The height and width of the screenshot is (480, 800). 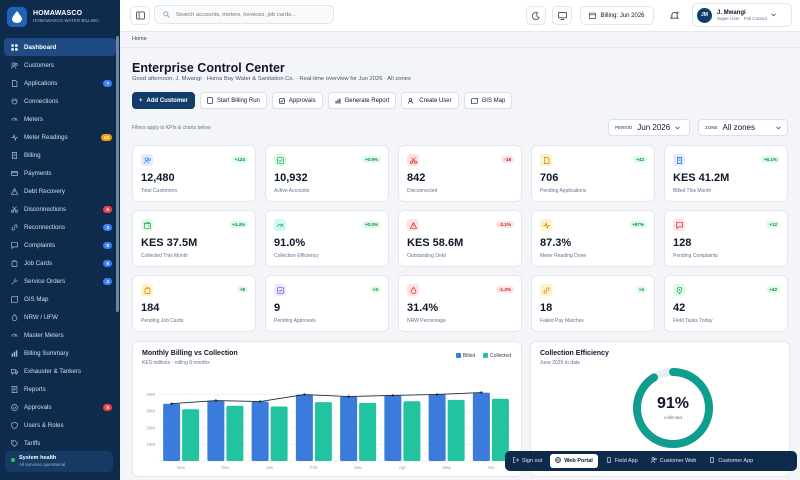 I want to click on sidebar-item-billing: Billing, so click(x=60, y=155).